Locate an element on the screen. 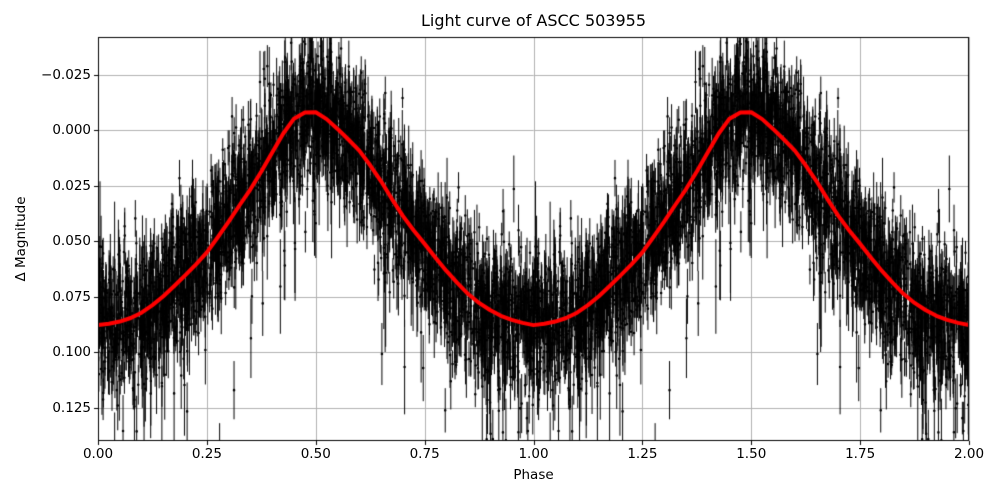  x-tick-label: 0.25 is located at coordinates (206, 454).